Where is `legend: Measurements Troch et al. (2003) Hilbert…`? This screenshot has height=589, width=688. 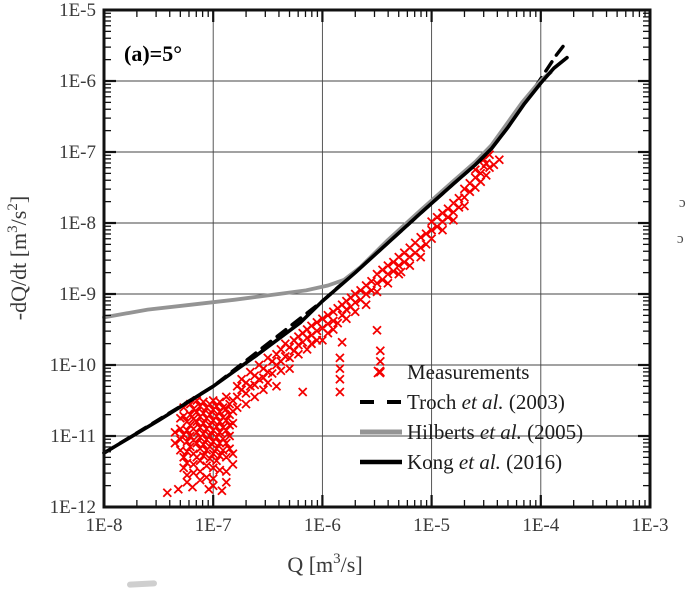 legend: Measurements Troch et al. (2003) Hilbert… is located at coordinates (471, 417).